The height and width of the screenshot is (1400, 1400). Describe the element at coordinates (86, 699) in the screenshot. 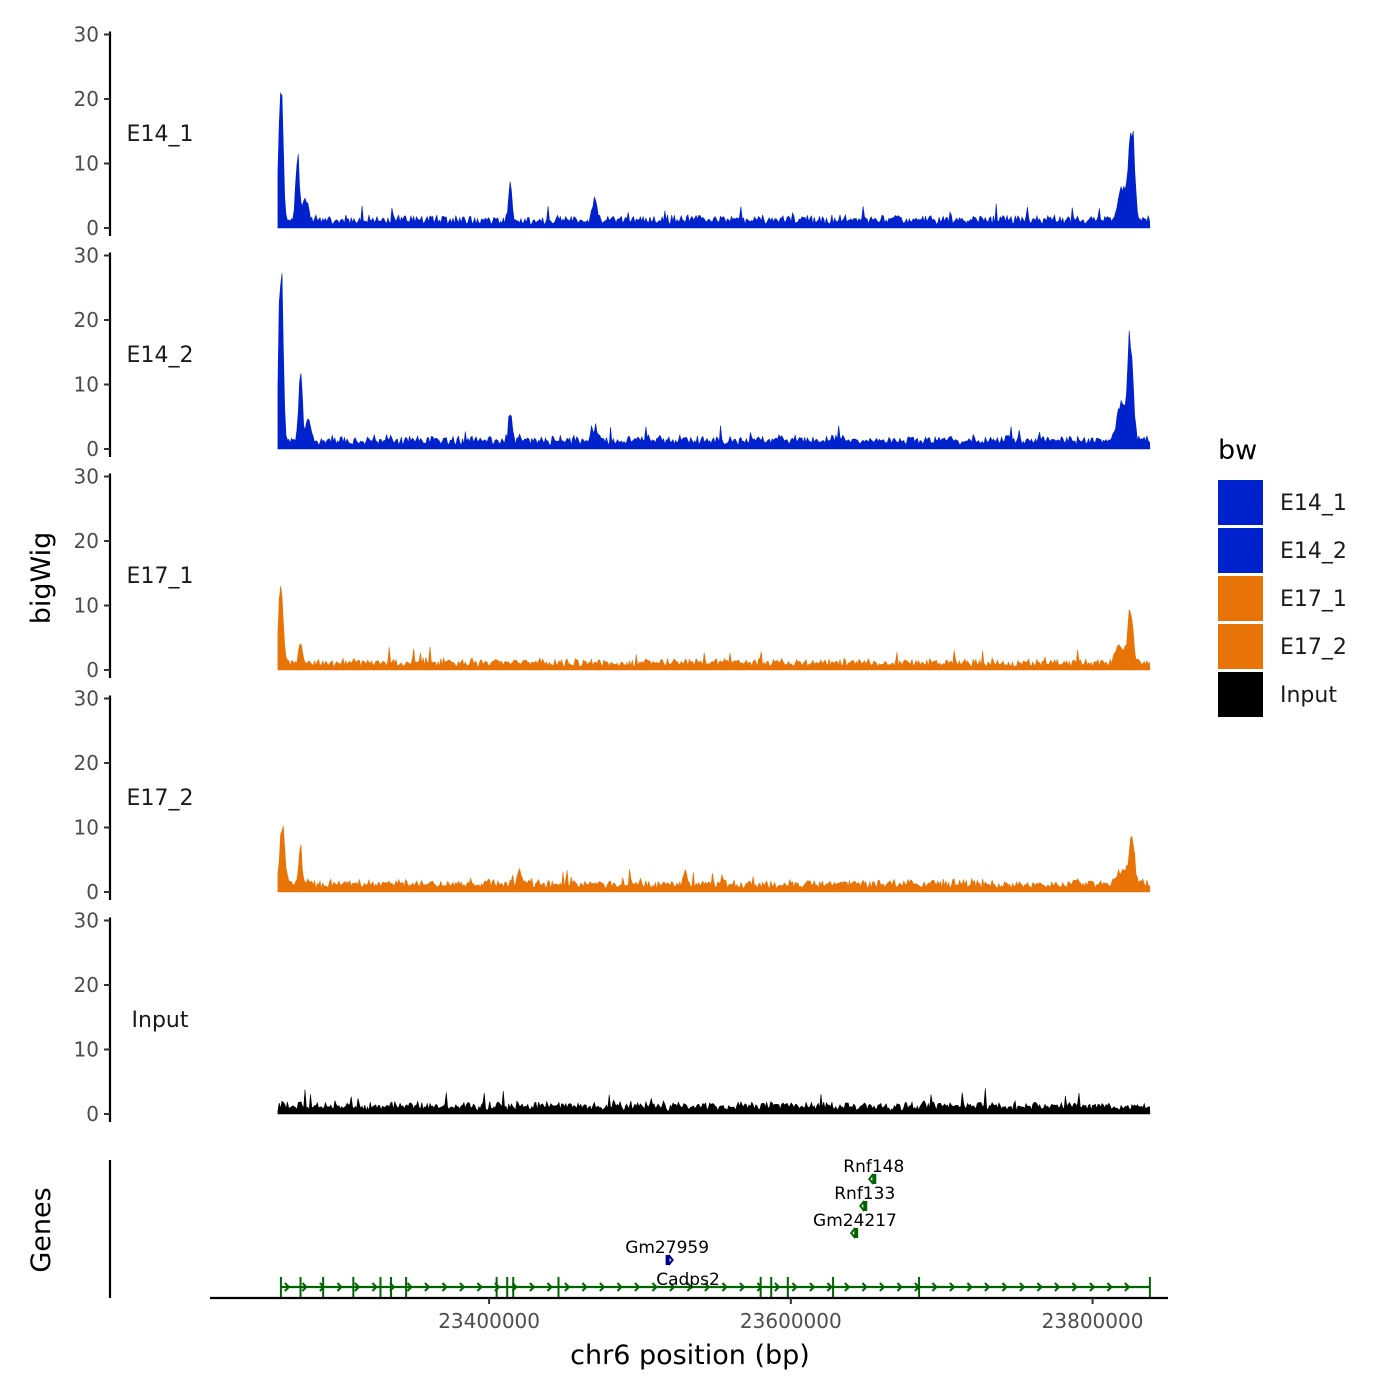

I see `y-tick-label-E17_2-30: 30` at that location.